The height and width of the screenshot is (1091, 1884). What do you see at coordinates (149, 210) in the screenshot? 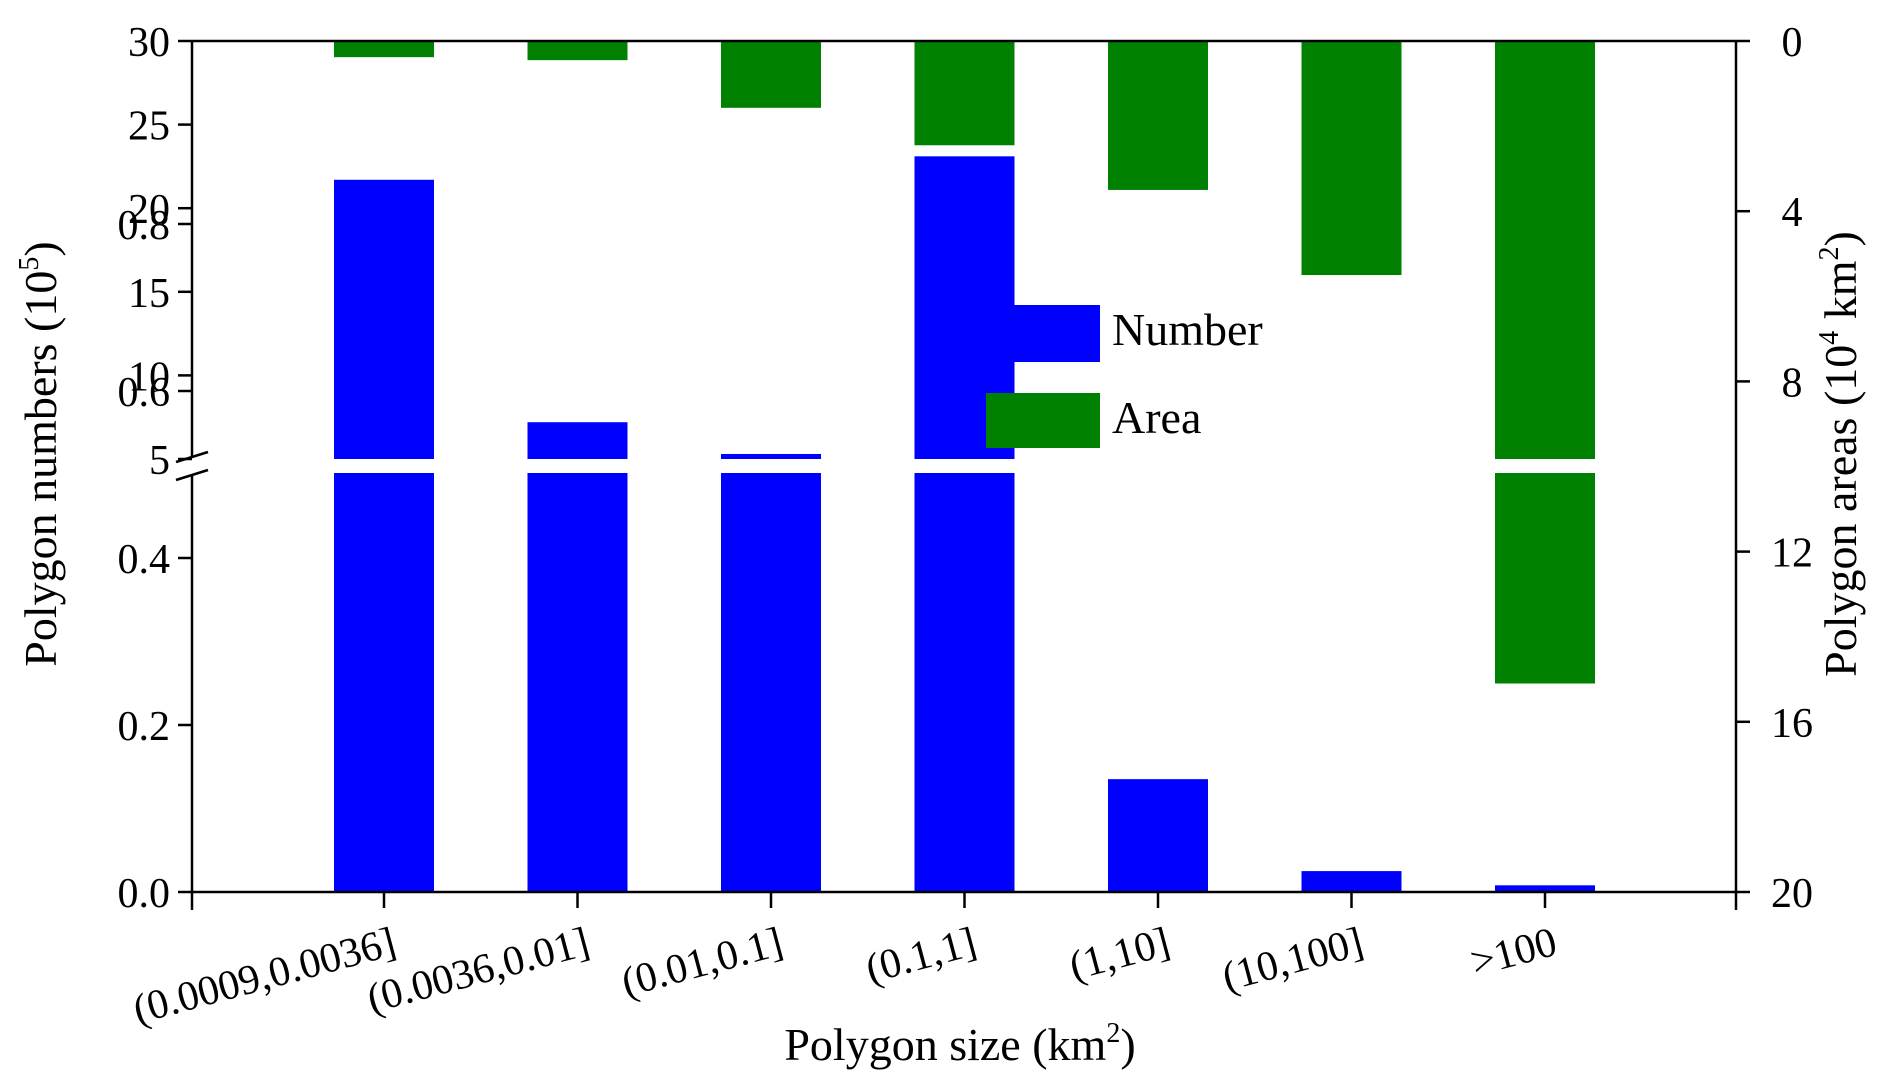
I see `left-tick-label: 20` at bounding box center [149, 210].